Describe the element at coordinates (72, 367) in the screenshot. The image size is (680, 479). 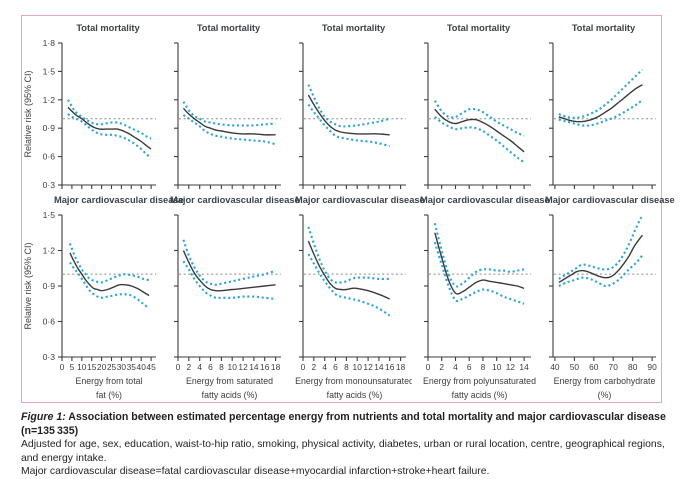
I see `x-tick-label: 5` at that location.